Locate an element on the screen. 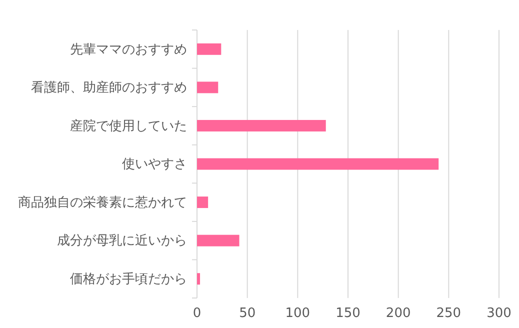  x-tick-label: 250 is located at coordinates (449, 314).